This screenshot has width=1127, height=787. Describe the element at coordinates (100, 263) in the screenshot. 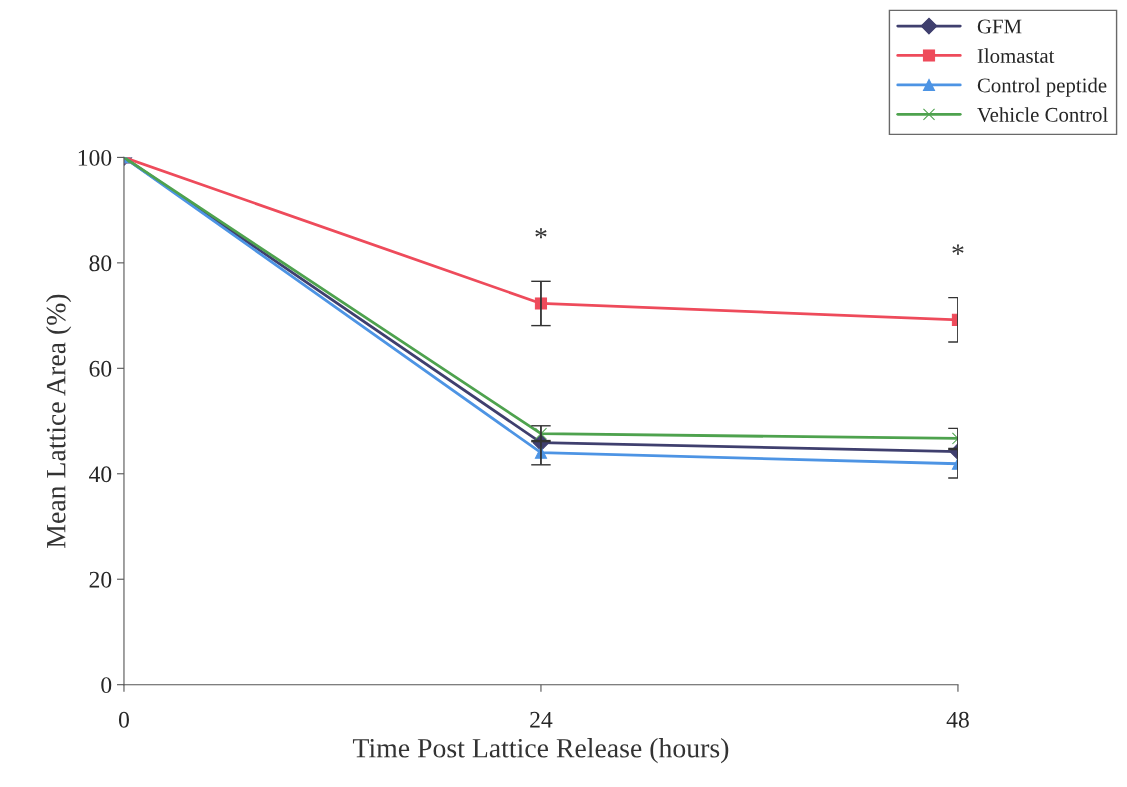

I see `y-tick-label: 80` at that location.